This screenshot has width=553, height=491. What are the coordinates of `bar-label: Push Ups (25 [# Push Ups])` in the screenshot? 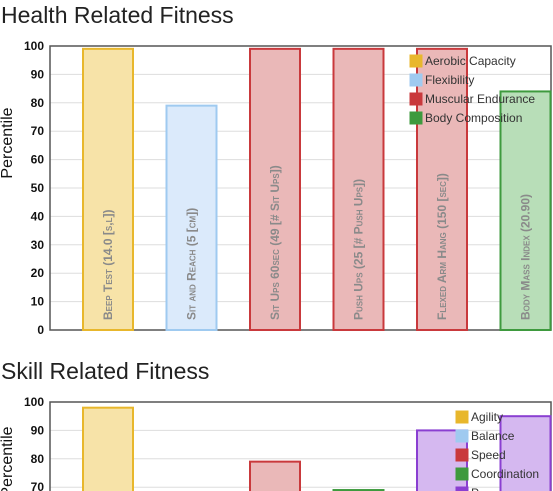 It's located at (359, 249).